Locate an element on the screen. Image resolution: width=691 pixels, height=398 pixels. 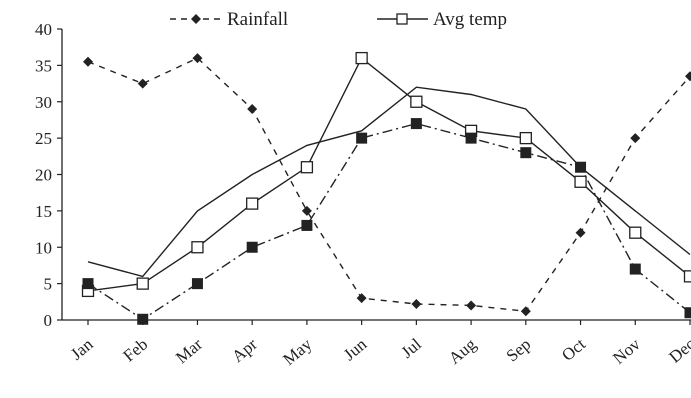
legend-rainfall-marker-icon is located at coordinates (196, 19).